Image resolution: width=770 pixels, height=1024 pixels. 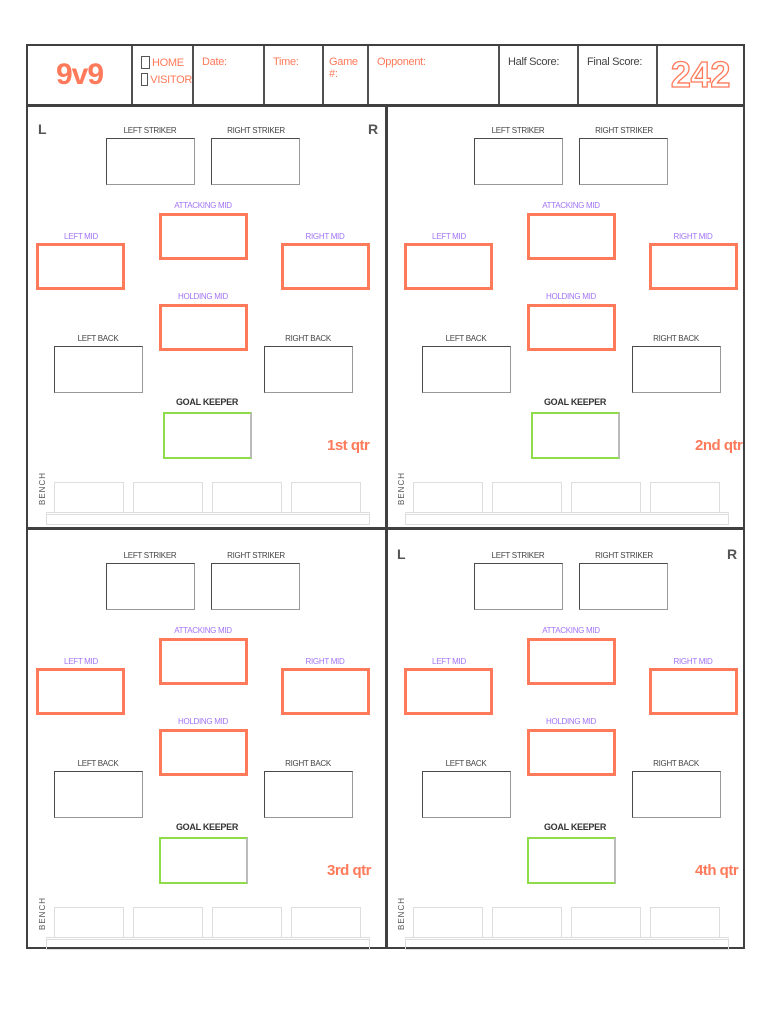 I want to click on right-side-label: R, so click(x=732, y=554).